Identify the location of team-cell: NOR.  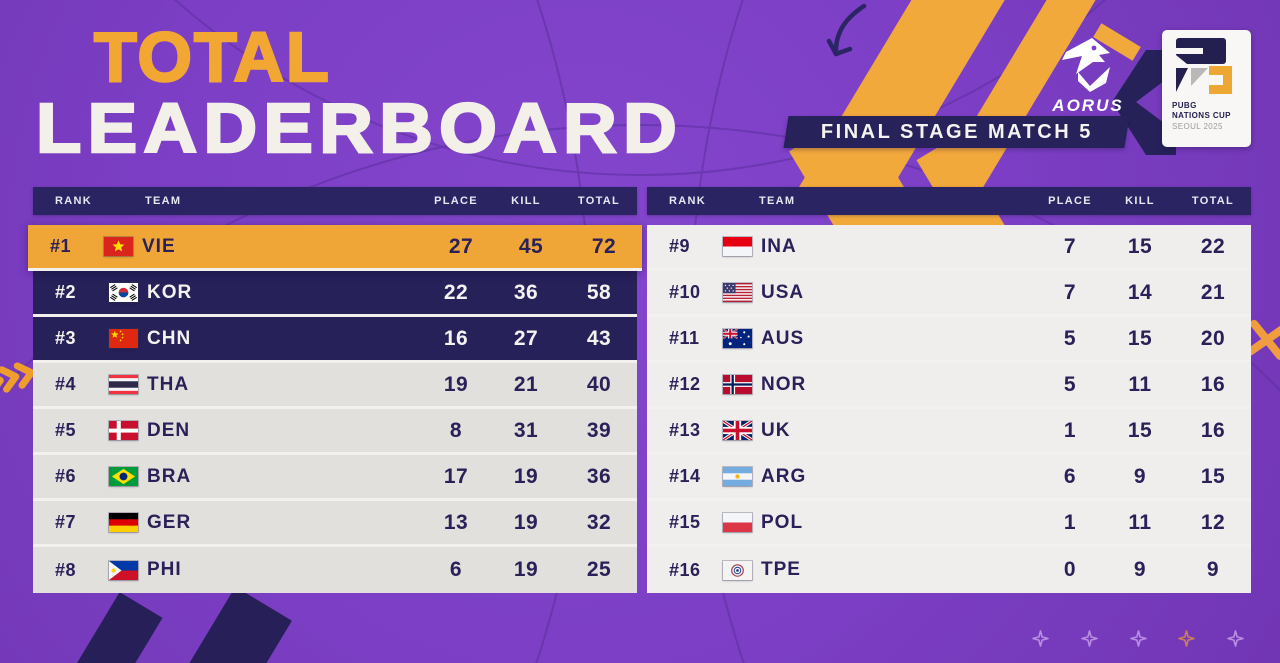
(879, 385).